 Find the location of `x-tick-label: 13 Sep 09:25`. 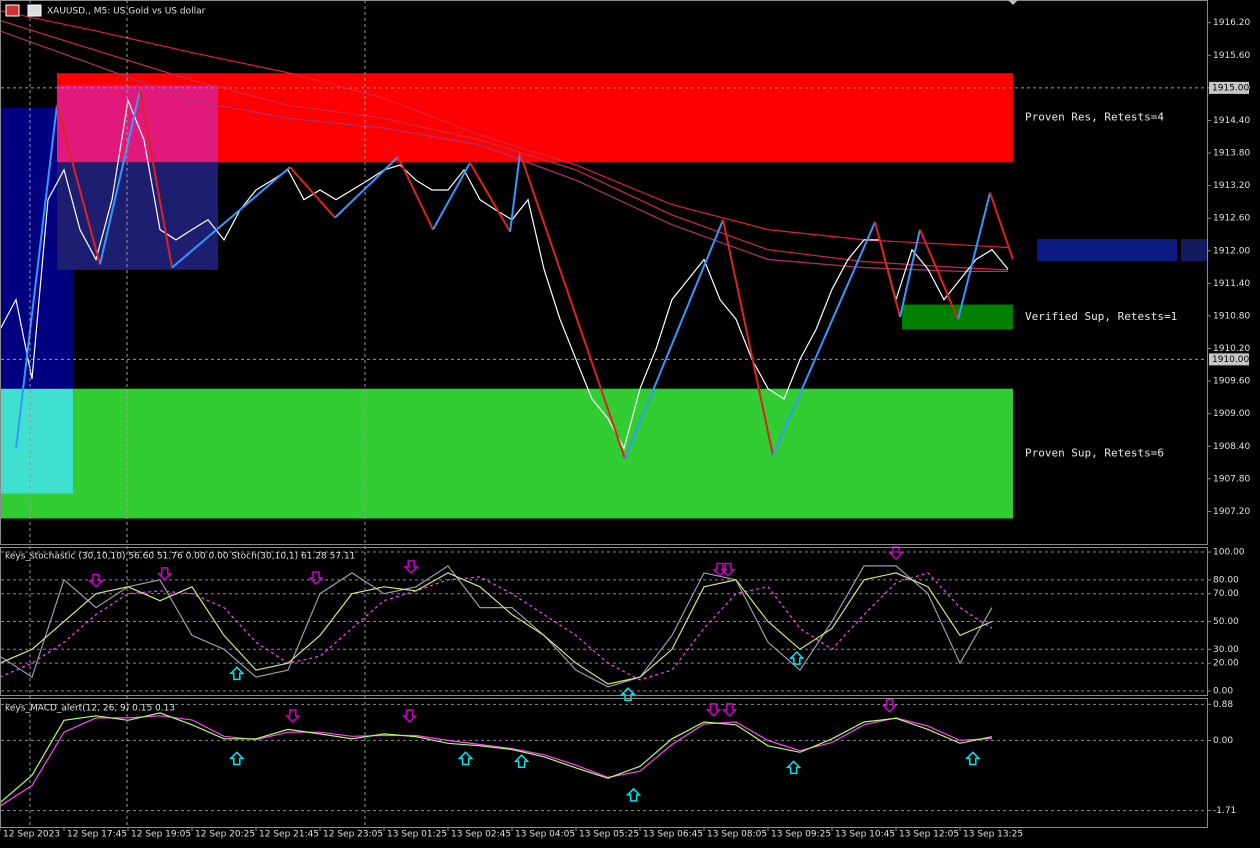

x-tick-label: 13 Sep 09:25 is located at coordinates (801, 835).